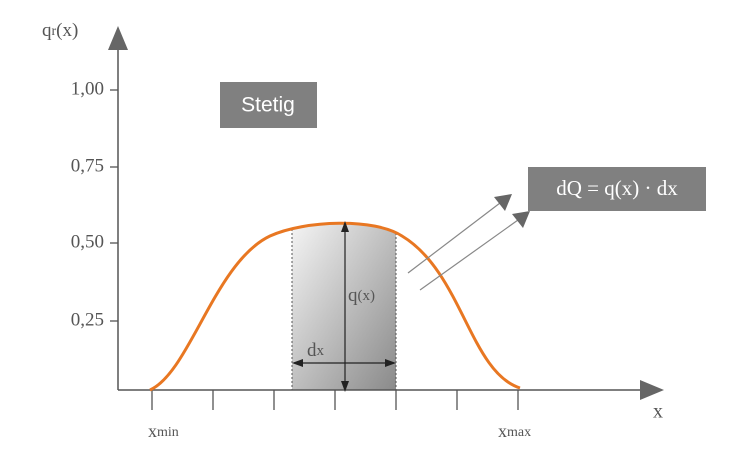 The width and height of the screenshot is (750, 456). I want to click on label-box, so click(268, 105).